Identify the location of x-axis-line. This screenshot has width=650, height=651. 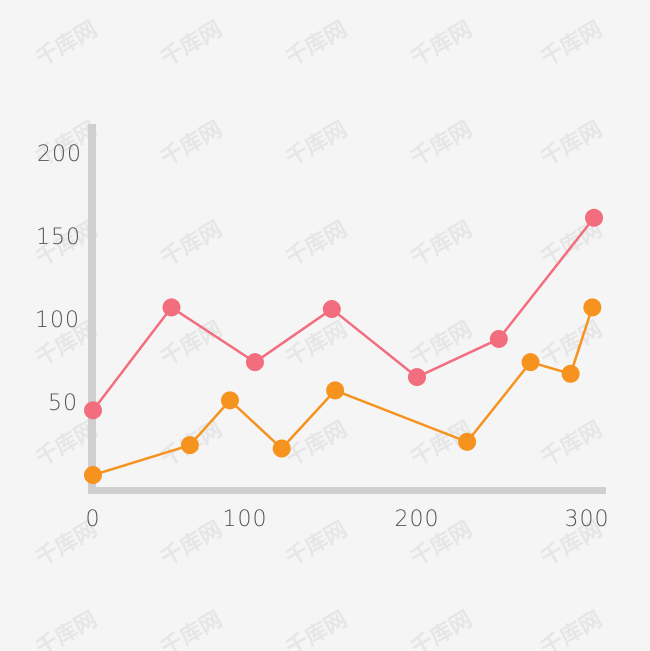
(347, 490).